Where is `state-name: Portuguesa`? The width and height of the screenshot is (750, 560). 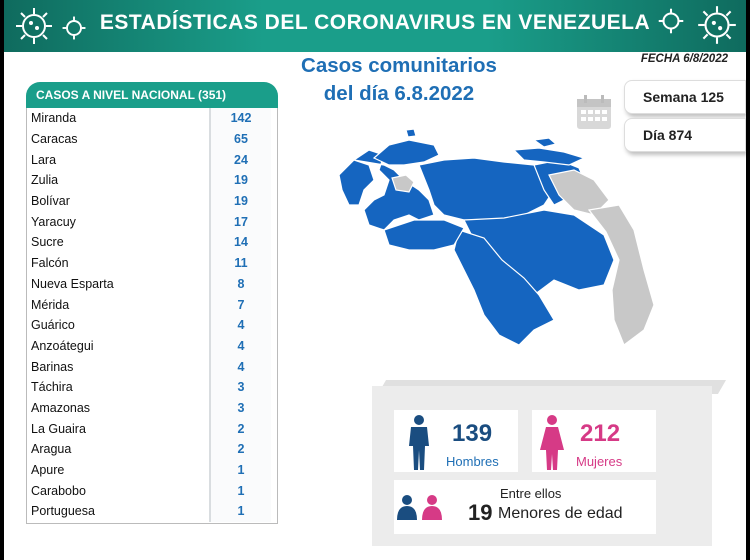 state-name: Portuguesa is located at coordinates (63, 511).